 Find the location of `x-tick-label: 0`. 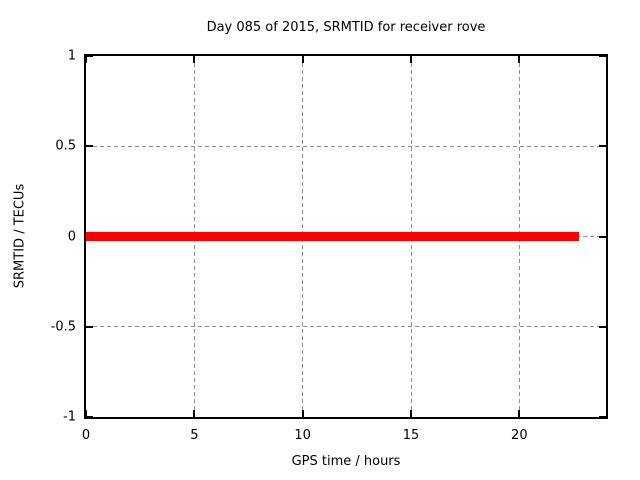

x-tick-label: 0 is located at coordinates (86, 435).